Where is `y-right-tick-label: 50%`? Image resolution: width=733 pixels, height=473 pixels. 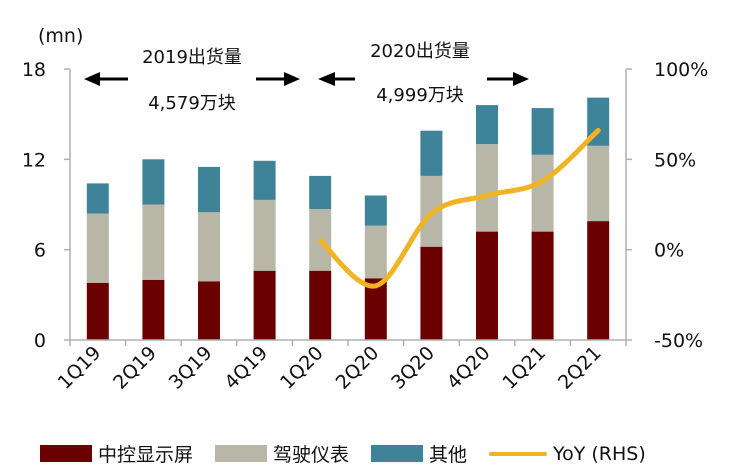
y-right-tick-label: 50% is located at coordinates (675, 160).